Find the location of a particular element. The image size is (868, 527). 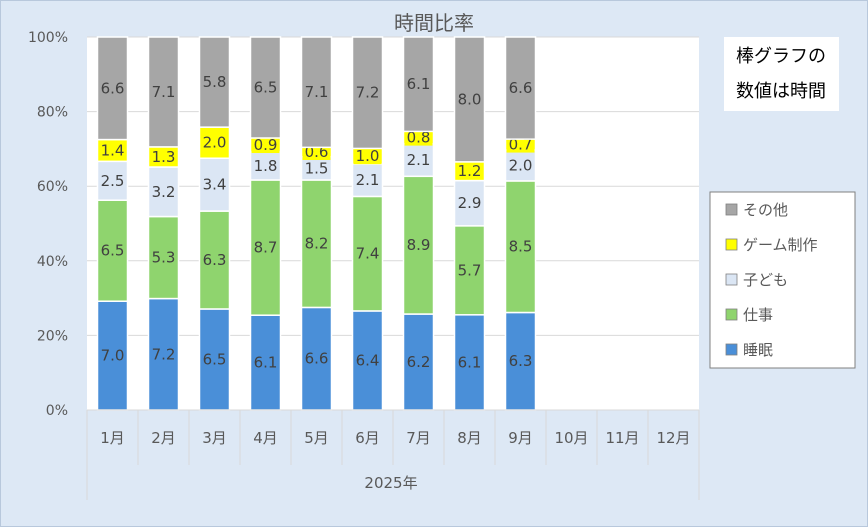

data-label: 6.4 is located at coordinates (368, 360).